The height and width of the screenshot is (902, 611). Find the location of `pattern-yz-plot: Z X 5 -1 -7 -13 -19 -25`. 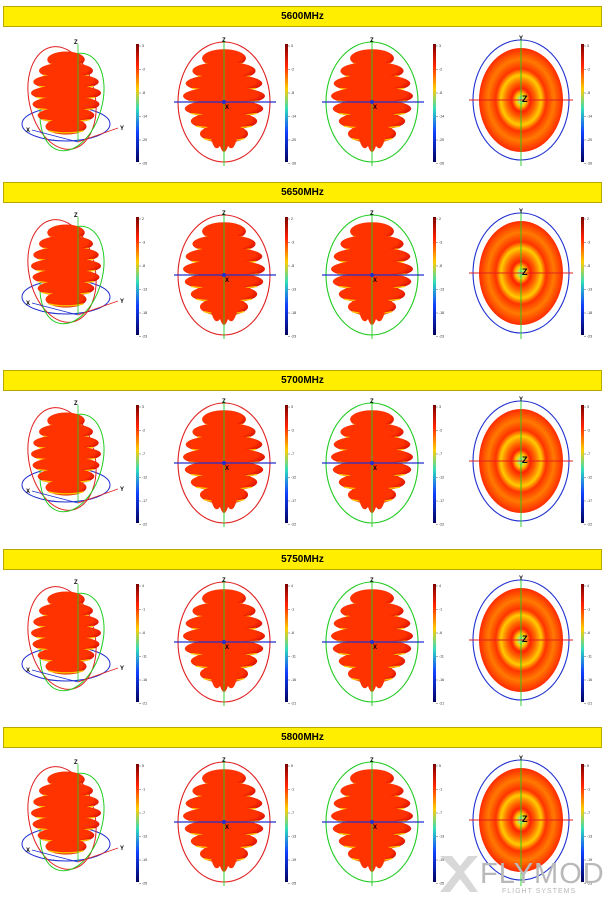

pattern-yz-plot: Z X 5 -1 -7 -13 -19 -25 is located at coordinates (383, 822).